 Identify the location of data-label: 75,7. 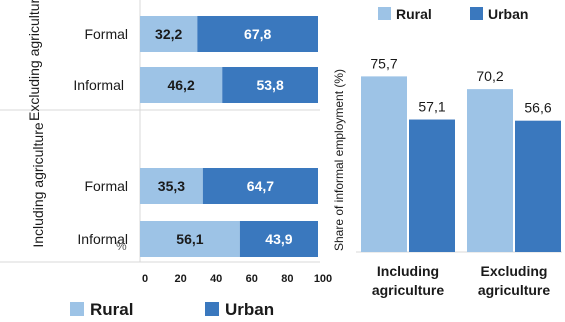
(383, 63).